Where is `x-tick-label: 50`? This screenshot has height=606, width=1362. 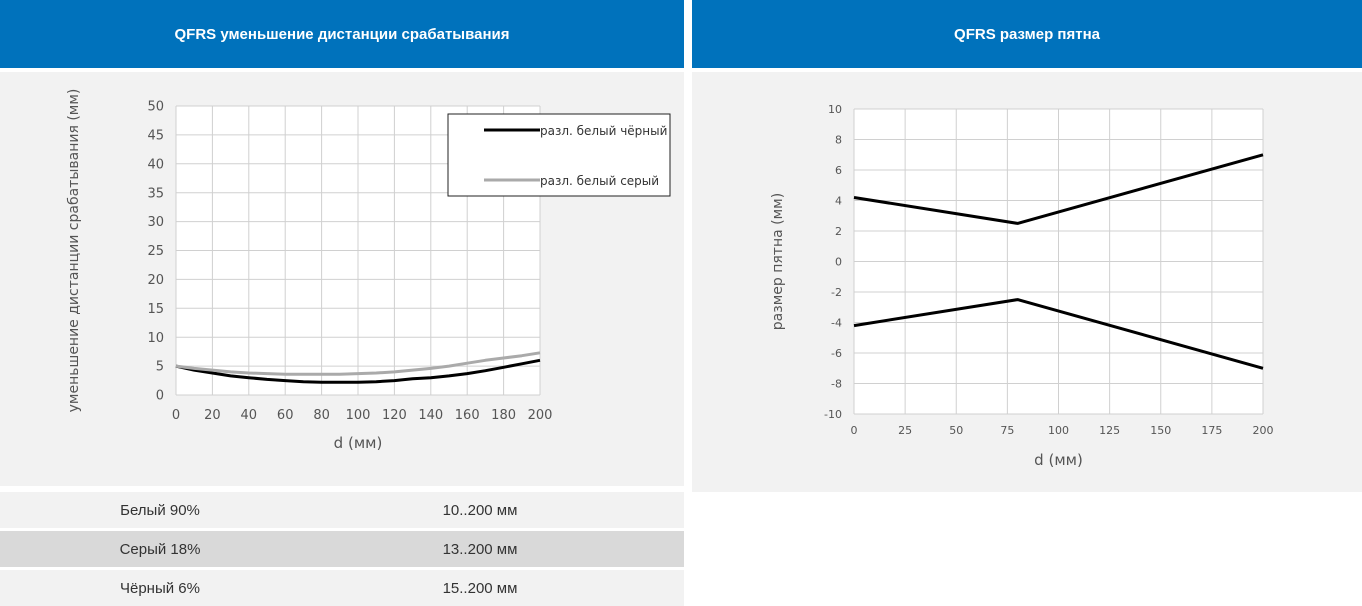
x-tick-label: 50 is located at coordinates (956, 430).